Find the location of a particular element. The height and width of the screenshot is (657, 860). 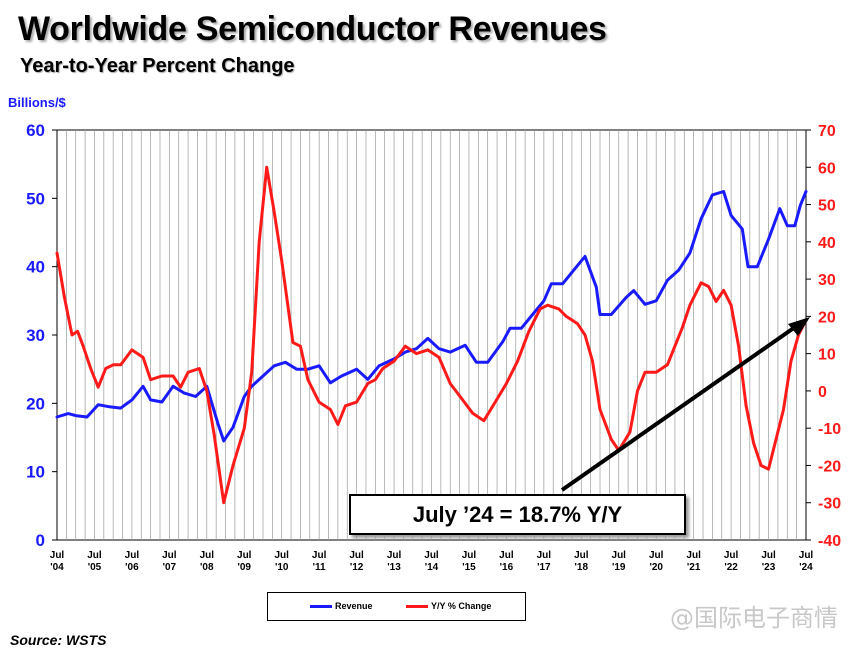

x-axis-tick-label-year: '10 is located at coordinates (282, 567).